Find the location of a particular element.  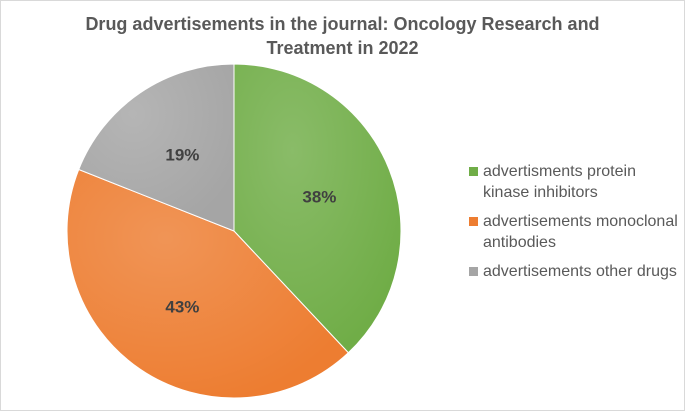

slice-data-label-3: 19% is located at coordinates (182, 155).